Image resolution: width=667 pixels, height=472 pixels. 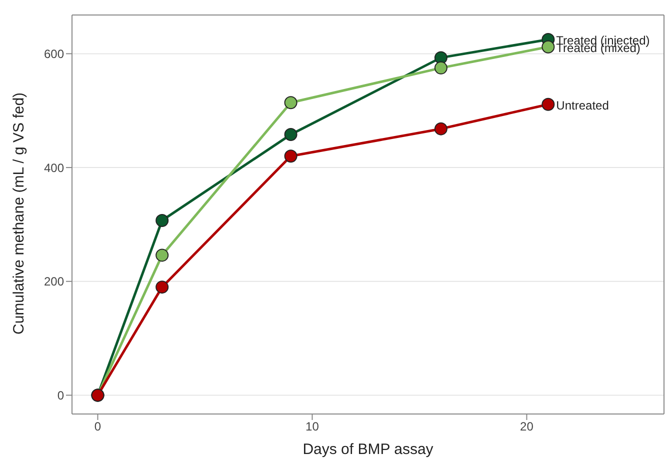 What do you see at coordinates (582, 105) in the screenshot?
I see `series-label: Untreated` at bounding box center [582, 105].